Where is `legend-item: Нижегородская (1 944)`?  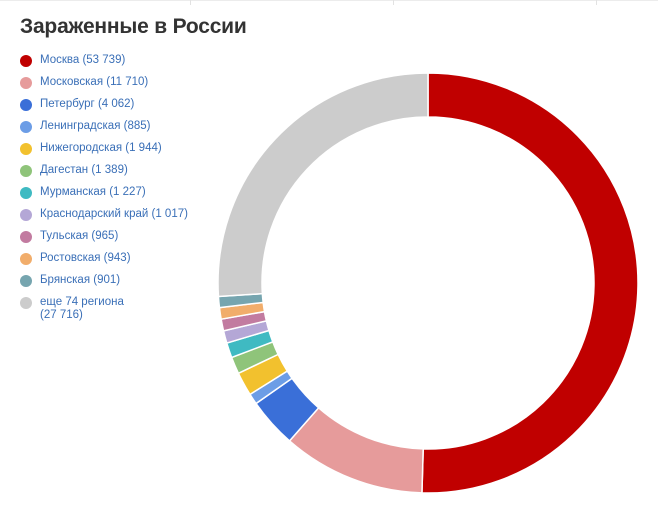 legend-item: Нижегородская (1 944) is located at coordinates (122, 151).